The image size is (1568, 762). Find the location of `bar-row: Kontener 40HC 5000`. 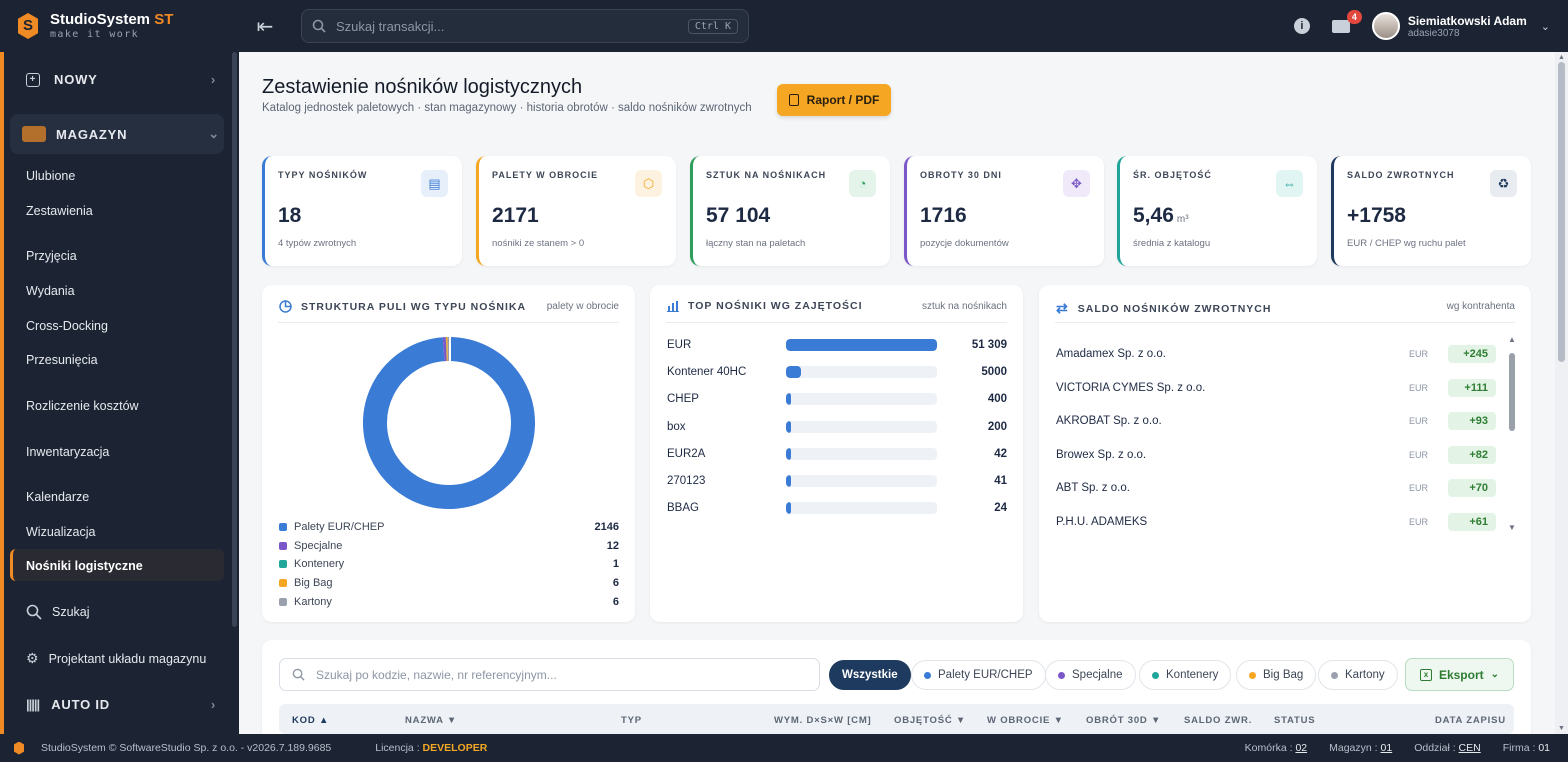

bar-row: Kontener 40HC 5000 is located at coordinates (837, 372).